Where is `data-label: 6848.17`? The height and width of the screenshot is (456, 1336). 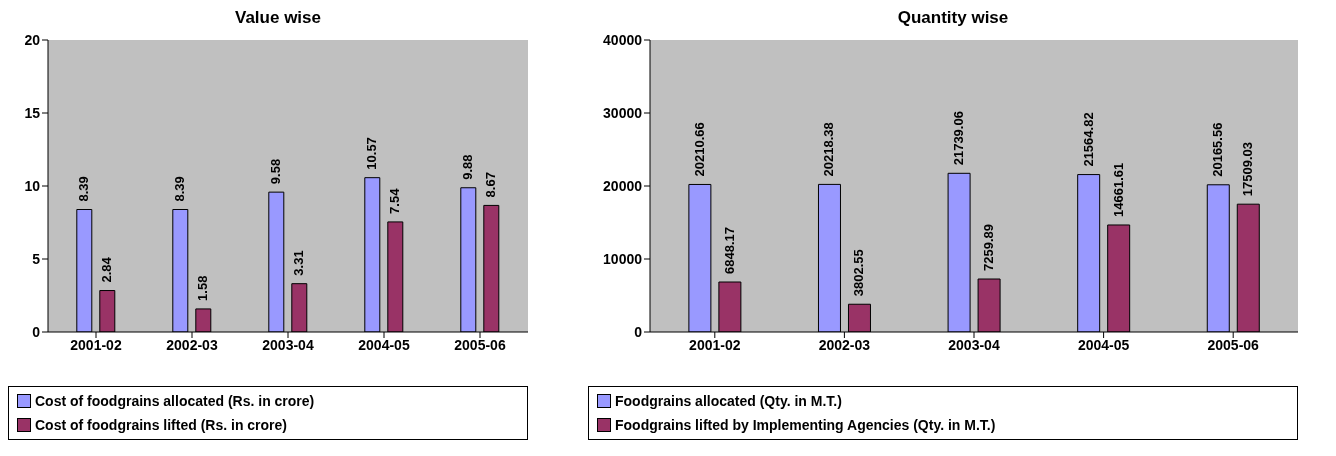
data-label: 6848.17 is located at coordinates (729, 251).